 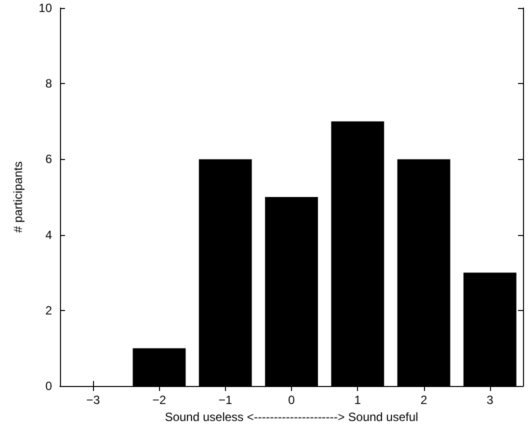 What do you see at coordinates (291, 417) in the screenshot?
I see `x-axis-title: Sound useless <---------------------> Sound useful` at bounding box center [291, 417].